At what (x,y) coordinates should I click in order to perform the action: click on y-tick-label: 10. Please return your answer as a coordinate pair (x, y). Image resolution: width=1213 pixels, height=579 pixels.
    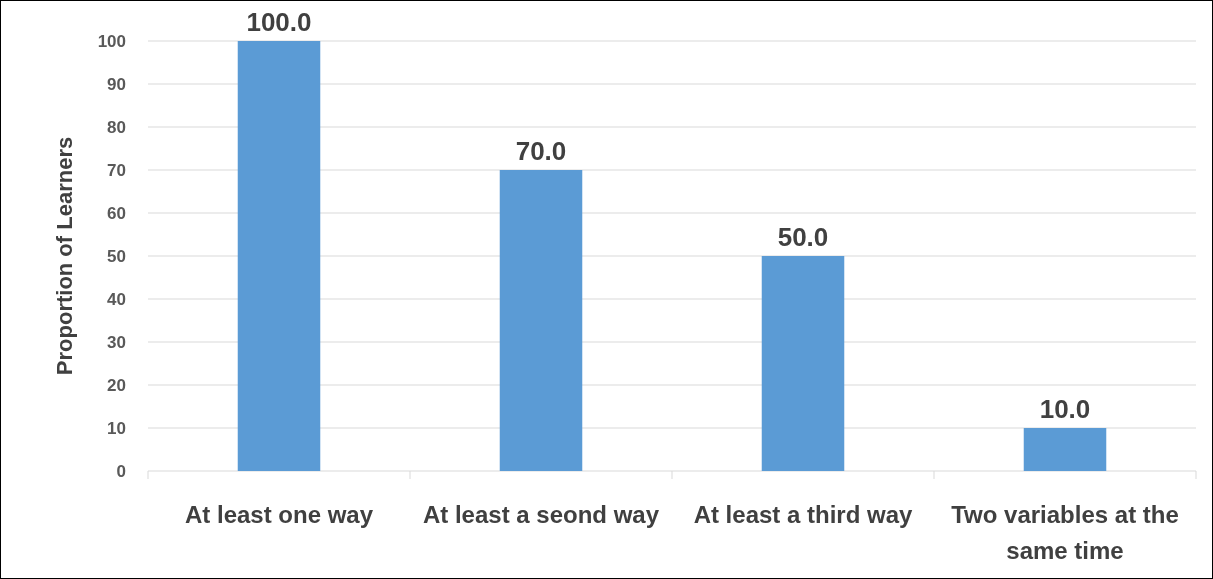
    Looking at the image, I should click on (116, 428).